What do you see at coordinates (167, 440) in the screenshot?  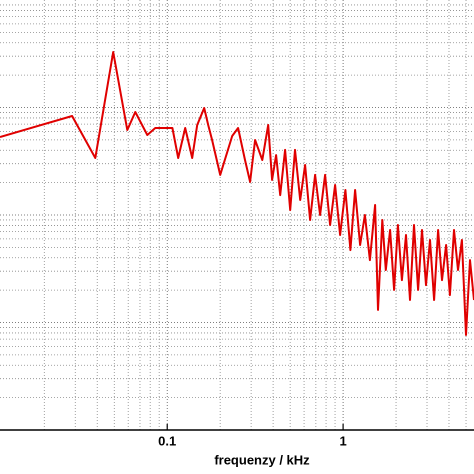 I see `x-tick-label: 0.1` at bounding box center [167, 440].